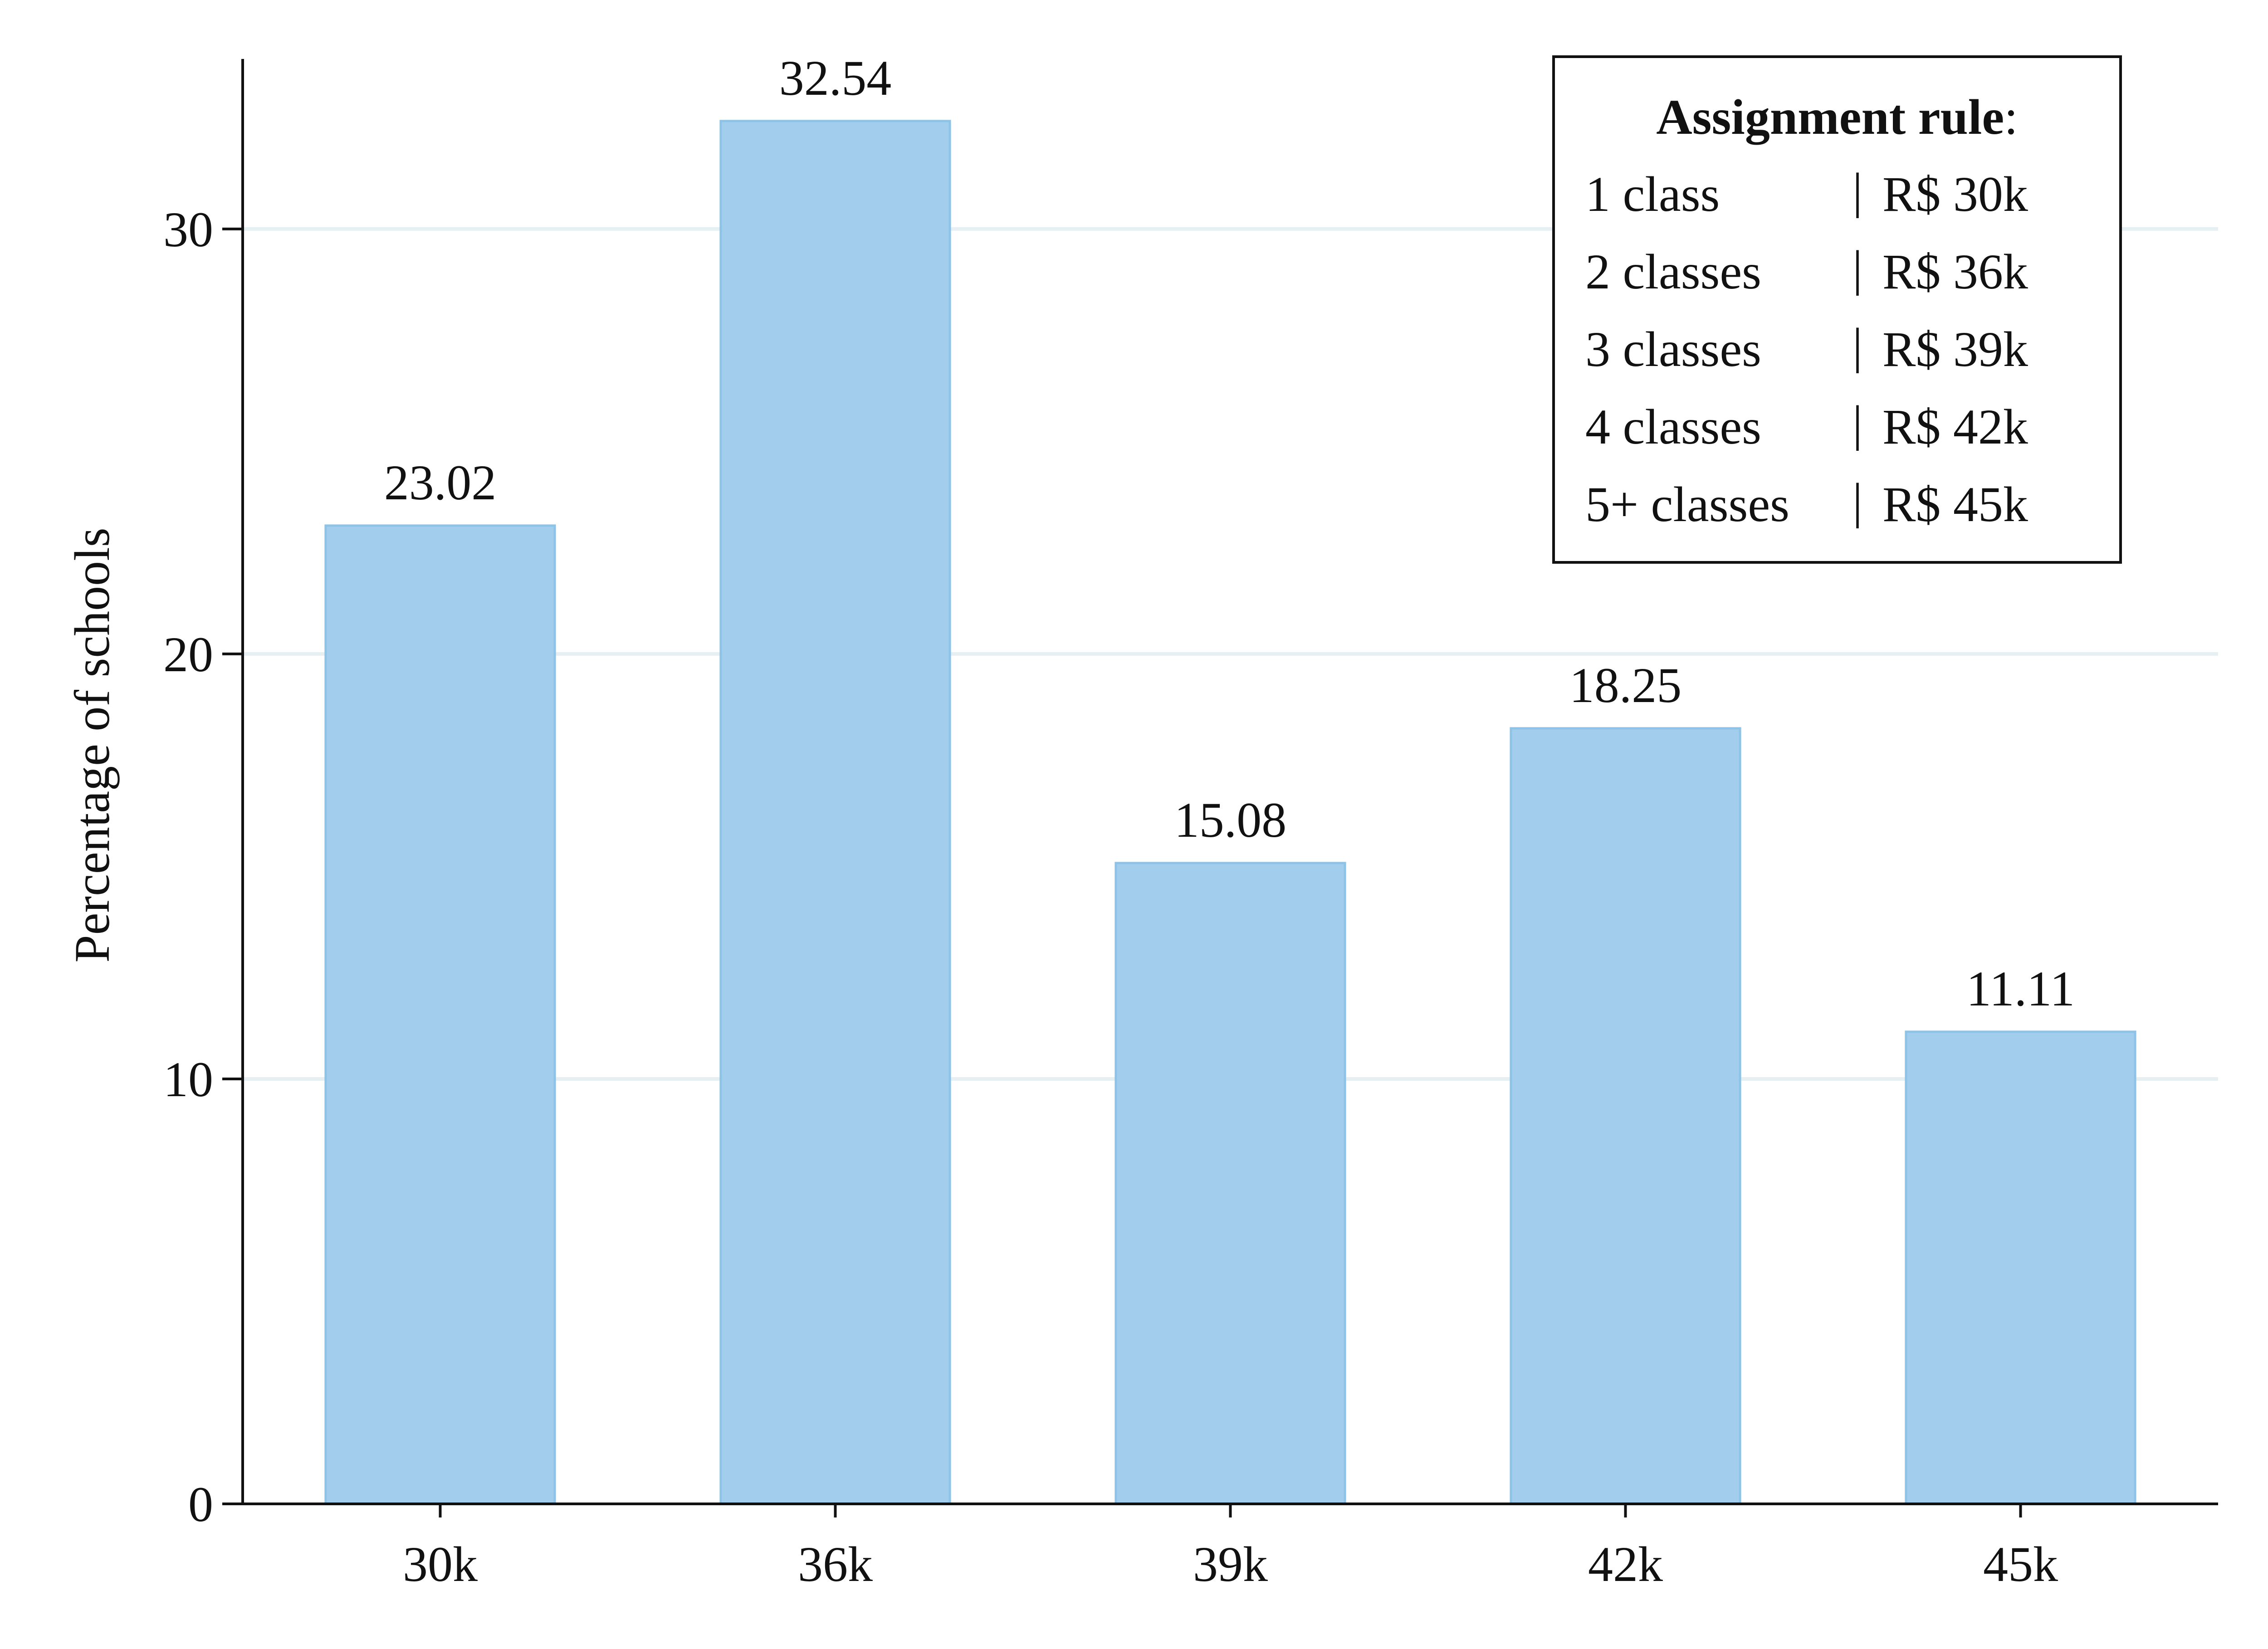  What do you see at coordinates (1955, 271) in the screenshot?
I see `legend-row-amount: R$ 36k` at bounding box center [1955, 271].